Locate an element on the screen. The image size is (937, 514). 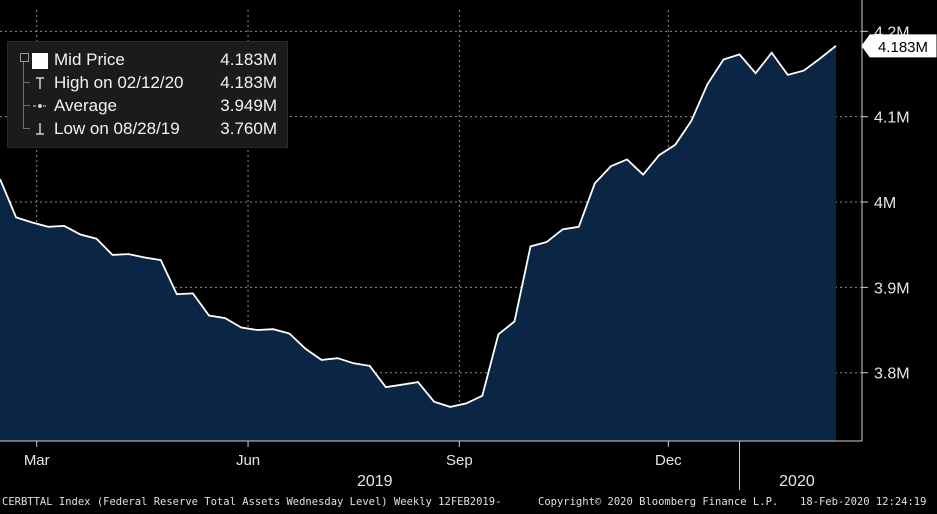
high-marker-icon is located at coordinates (40, 83).